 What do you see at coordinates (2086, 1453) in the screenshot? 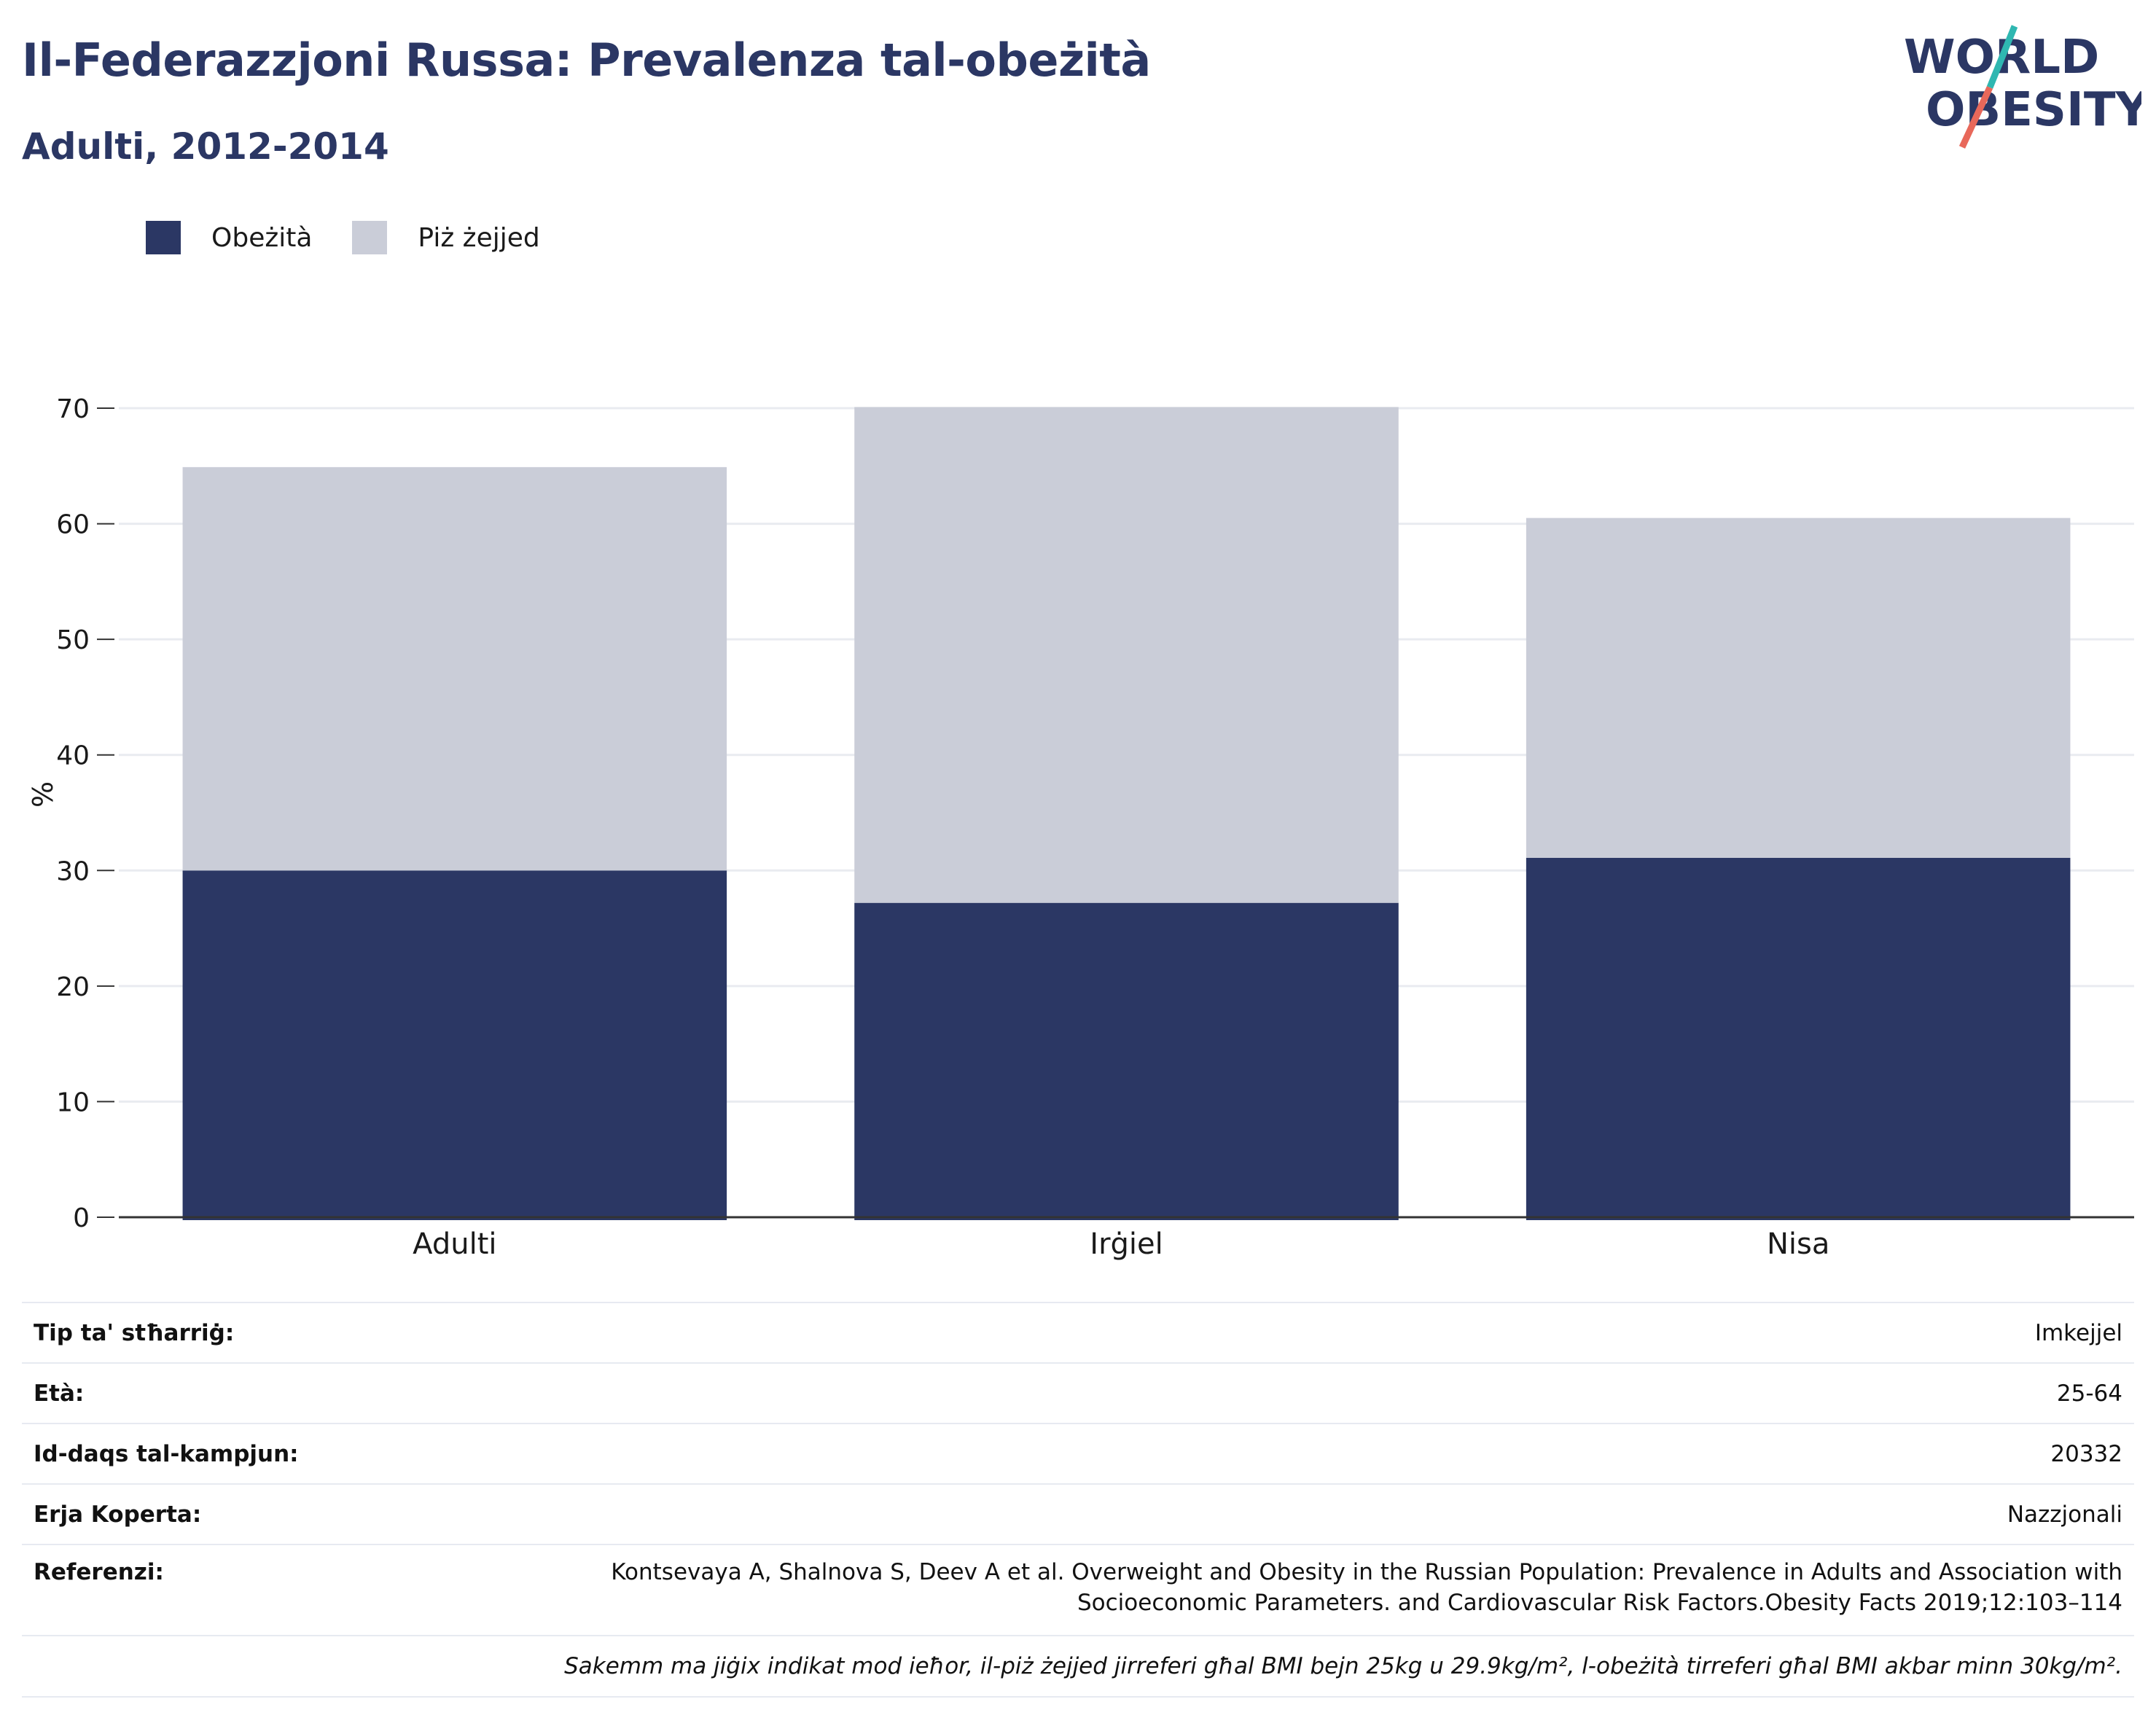
I see `info-value: 20332` at bounding box center [2086, 1453].